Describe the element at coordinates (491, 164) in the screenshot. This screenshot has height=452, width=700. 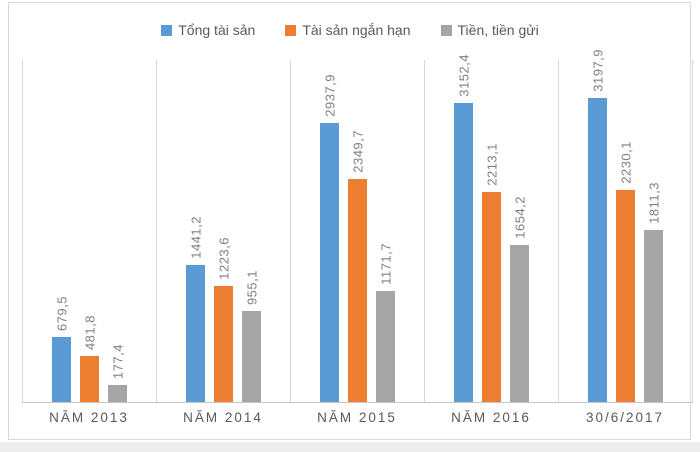
I see `bar-value-label: 2213,1` at that location.